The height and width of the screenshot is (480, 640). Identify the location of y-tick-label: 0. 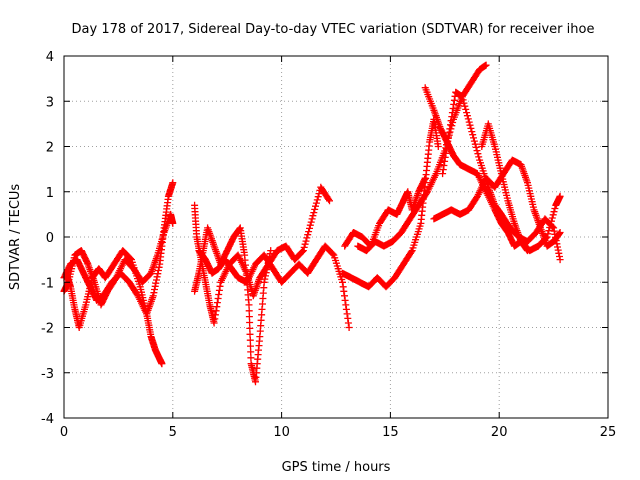
(50, 238).